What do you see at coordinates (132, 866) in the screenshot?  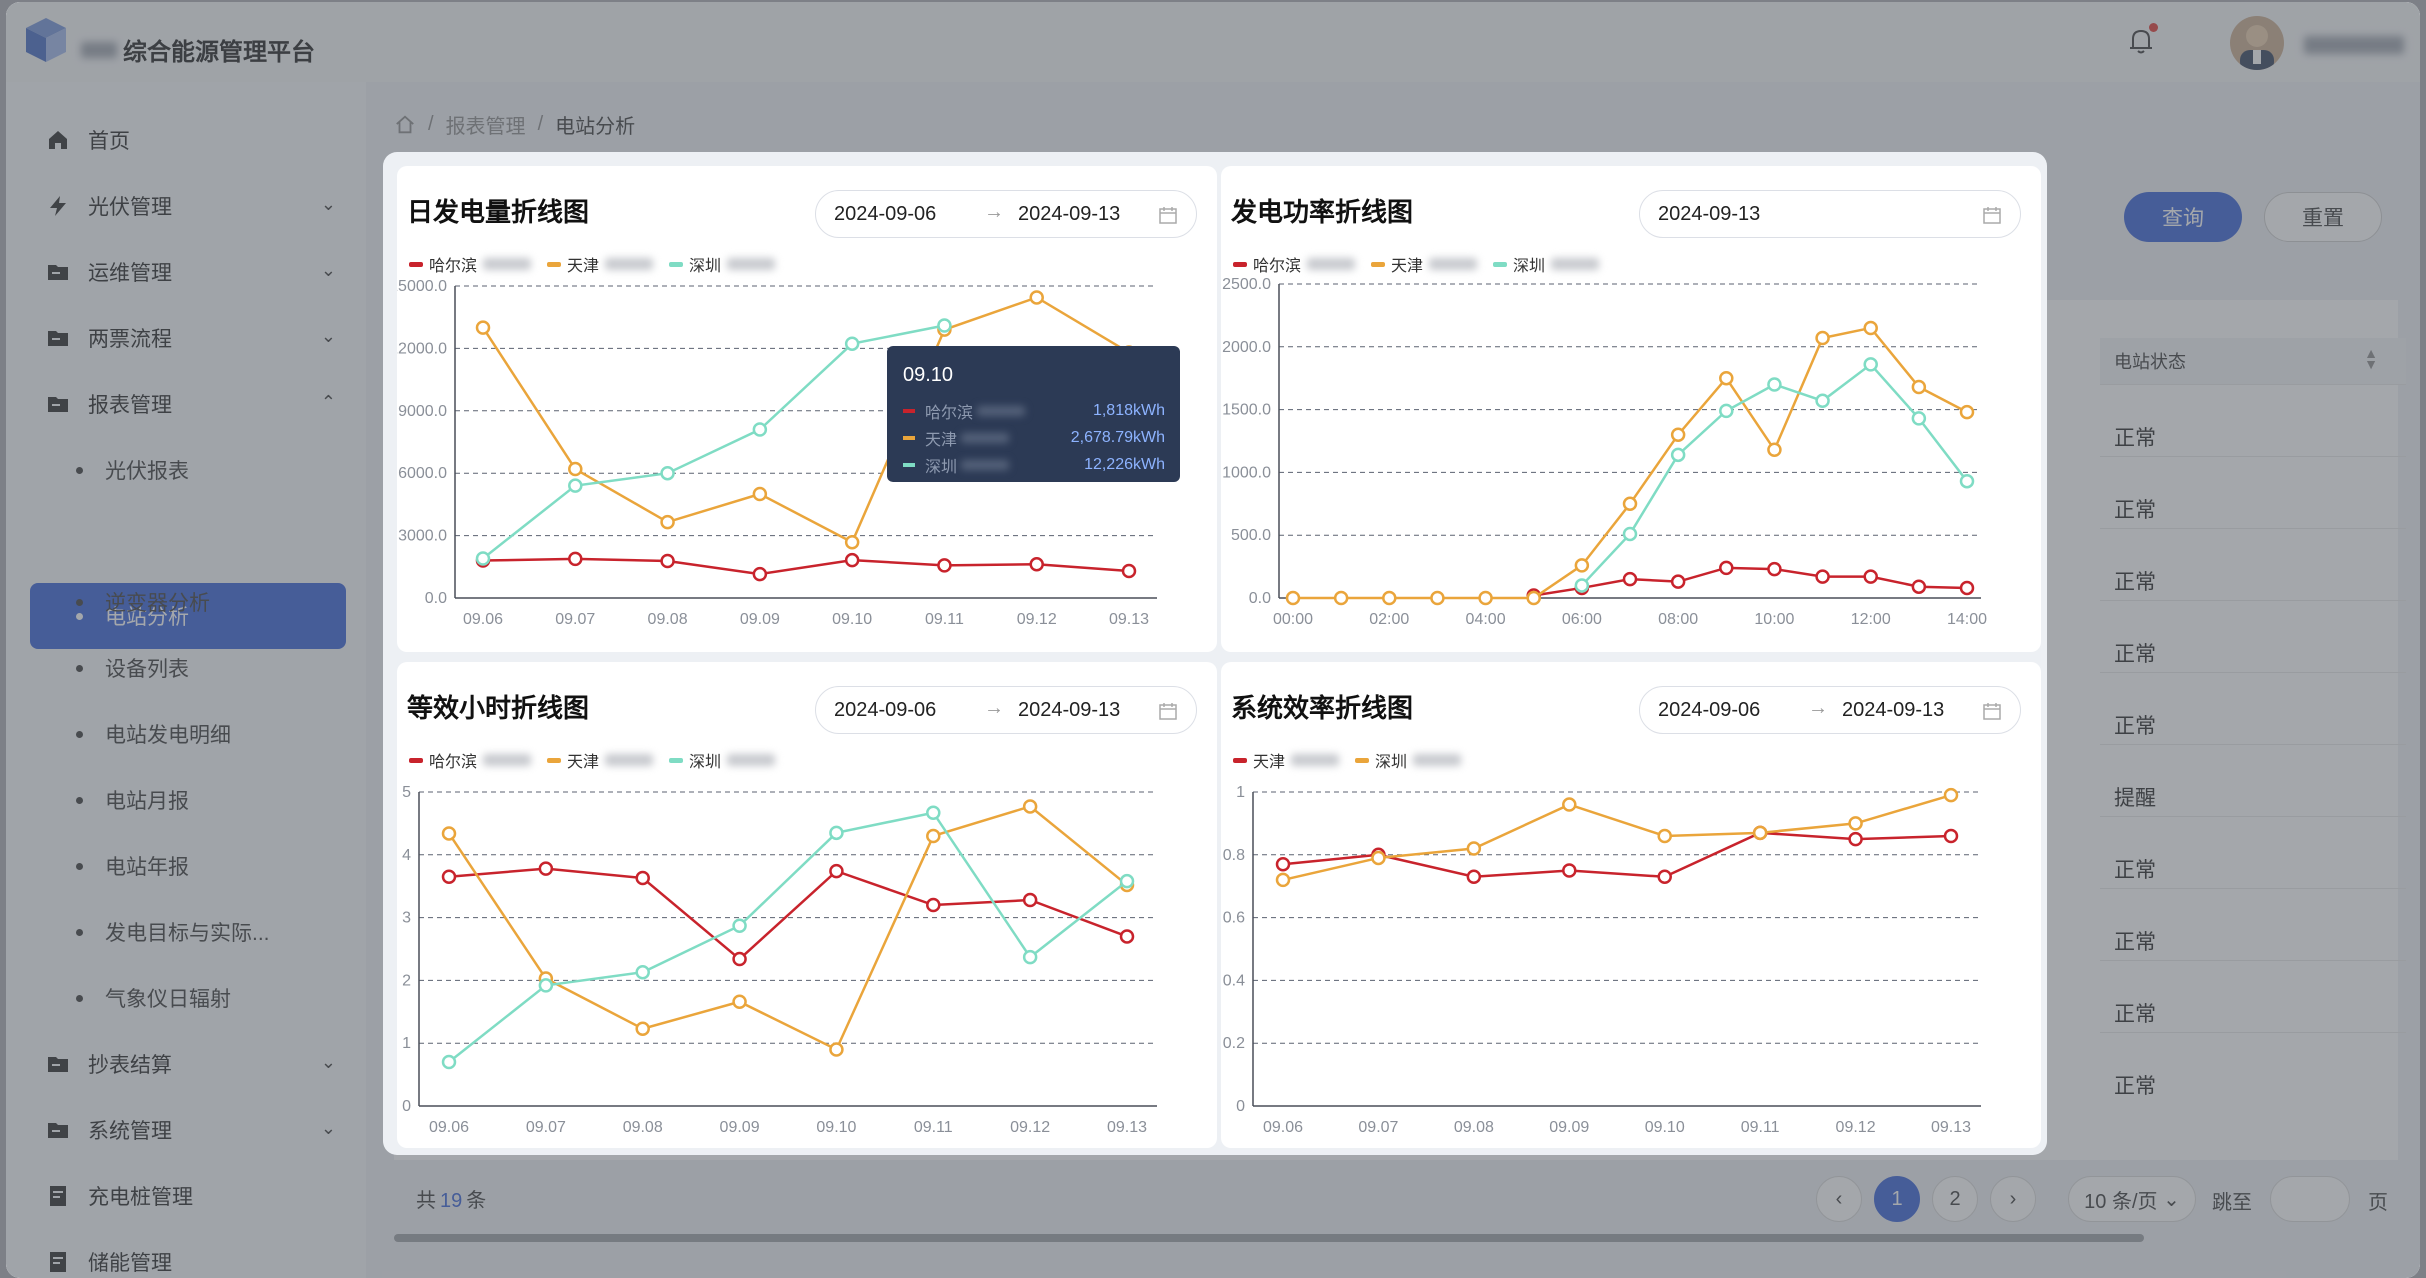 I see `sidebar-subitem-yearly: 电站年报` at bounding box center [132, 866].